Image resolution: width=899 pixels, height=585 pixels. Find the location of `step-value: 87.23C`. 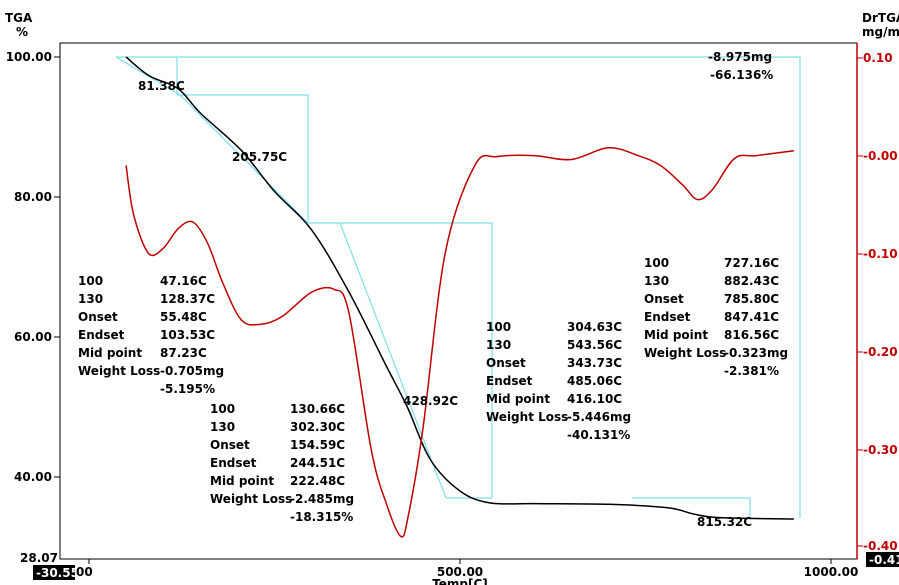

step-value: 87.23C is located at coordinates (183, 353).